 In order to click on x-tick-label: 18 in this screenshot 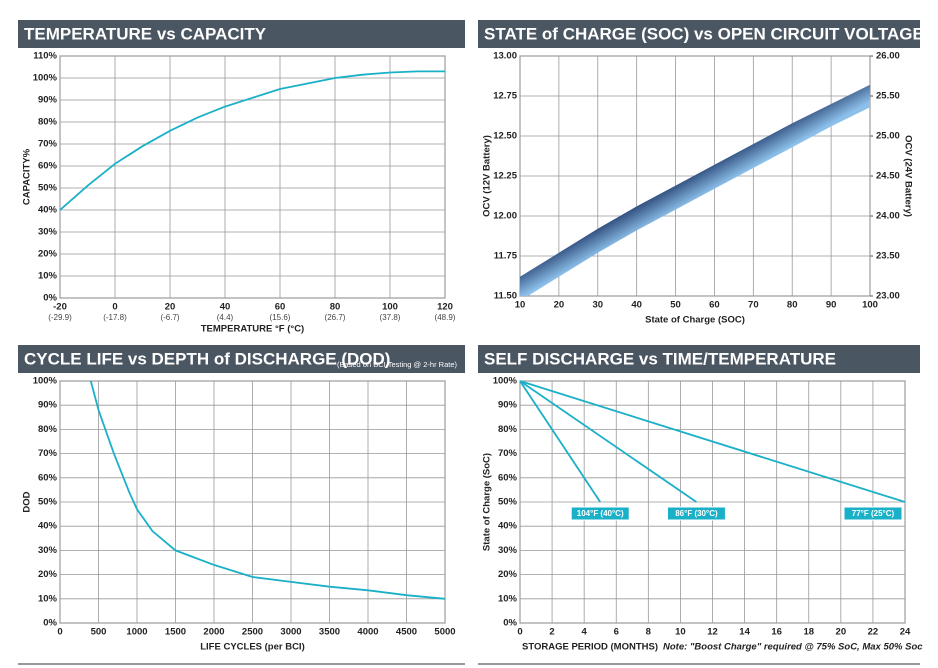, I will do `click(808, 632)`.